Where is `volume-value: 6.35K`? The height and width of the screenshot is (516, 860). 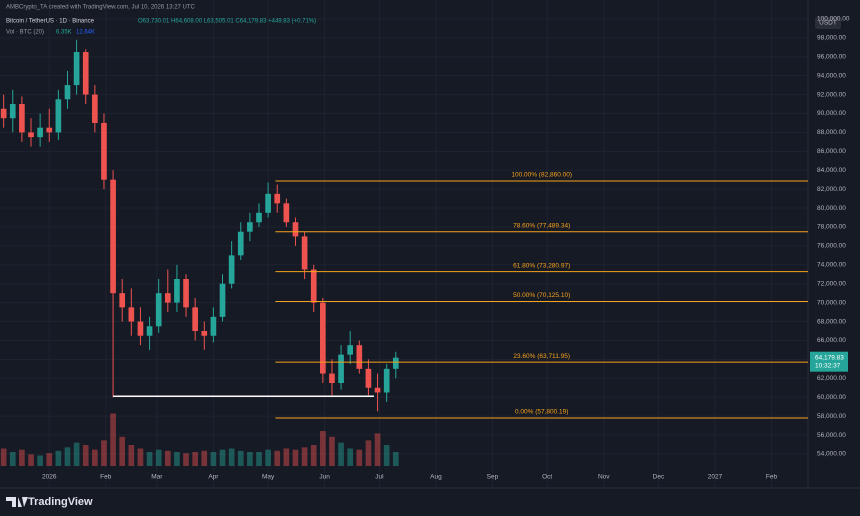
volume-value: 6.35K is located at coordinates (64, 33).